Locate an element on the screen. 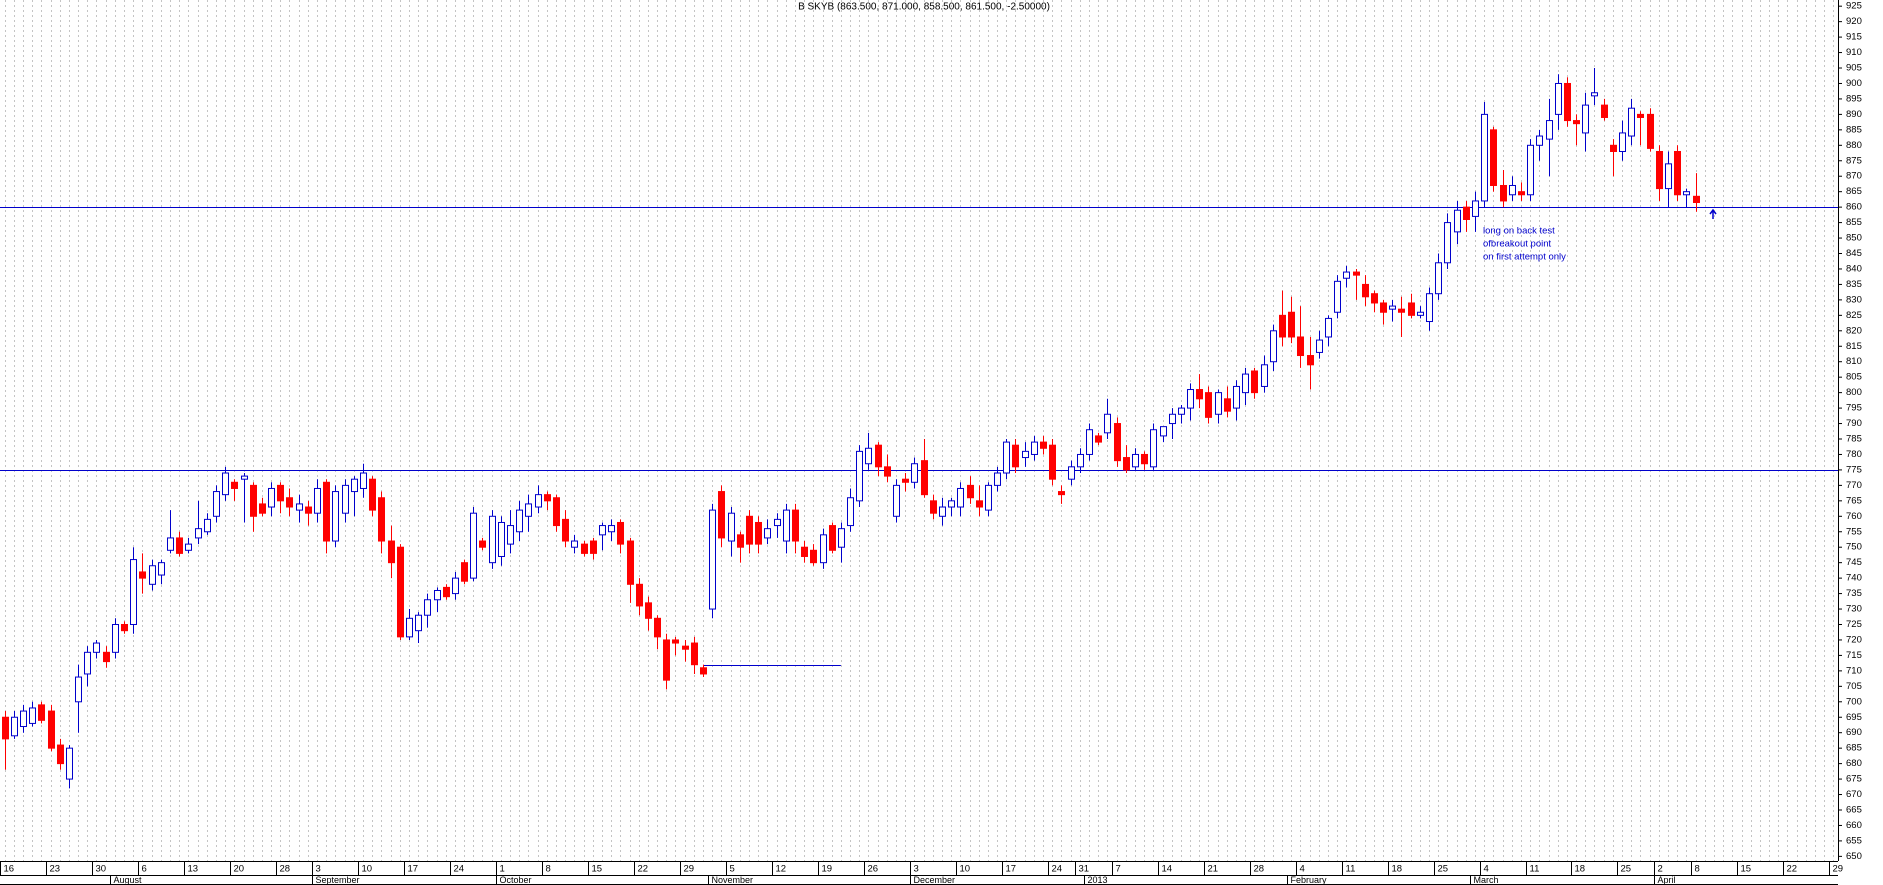 Image resolution: width=1883 pixels, height=885 pixels. y-tick-label: 775 is located at coordinates (1854, 469).